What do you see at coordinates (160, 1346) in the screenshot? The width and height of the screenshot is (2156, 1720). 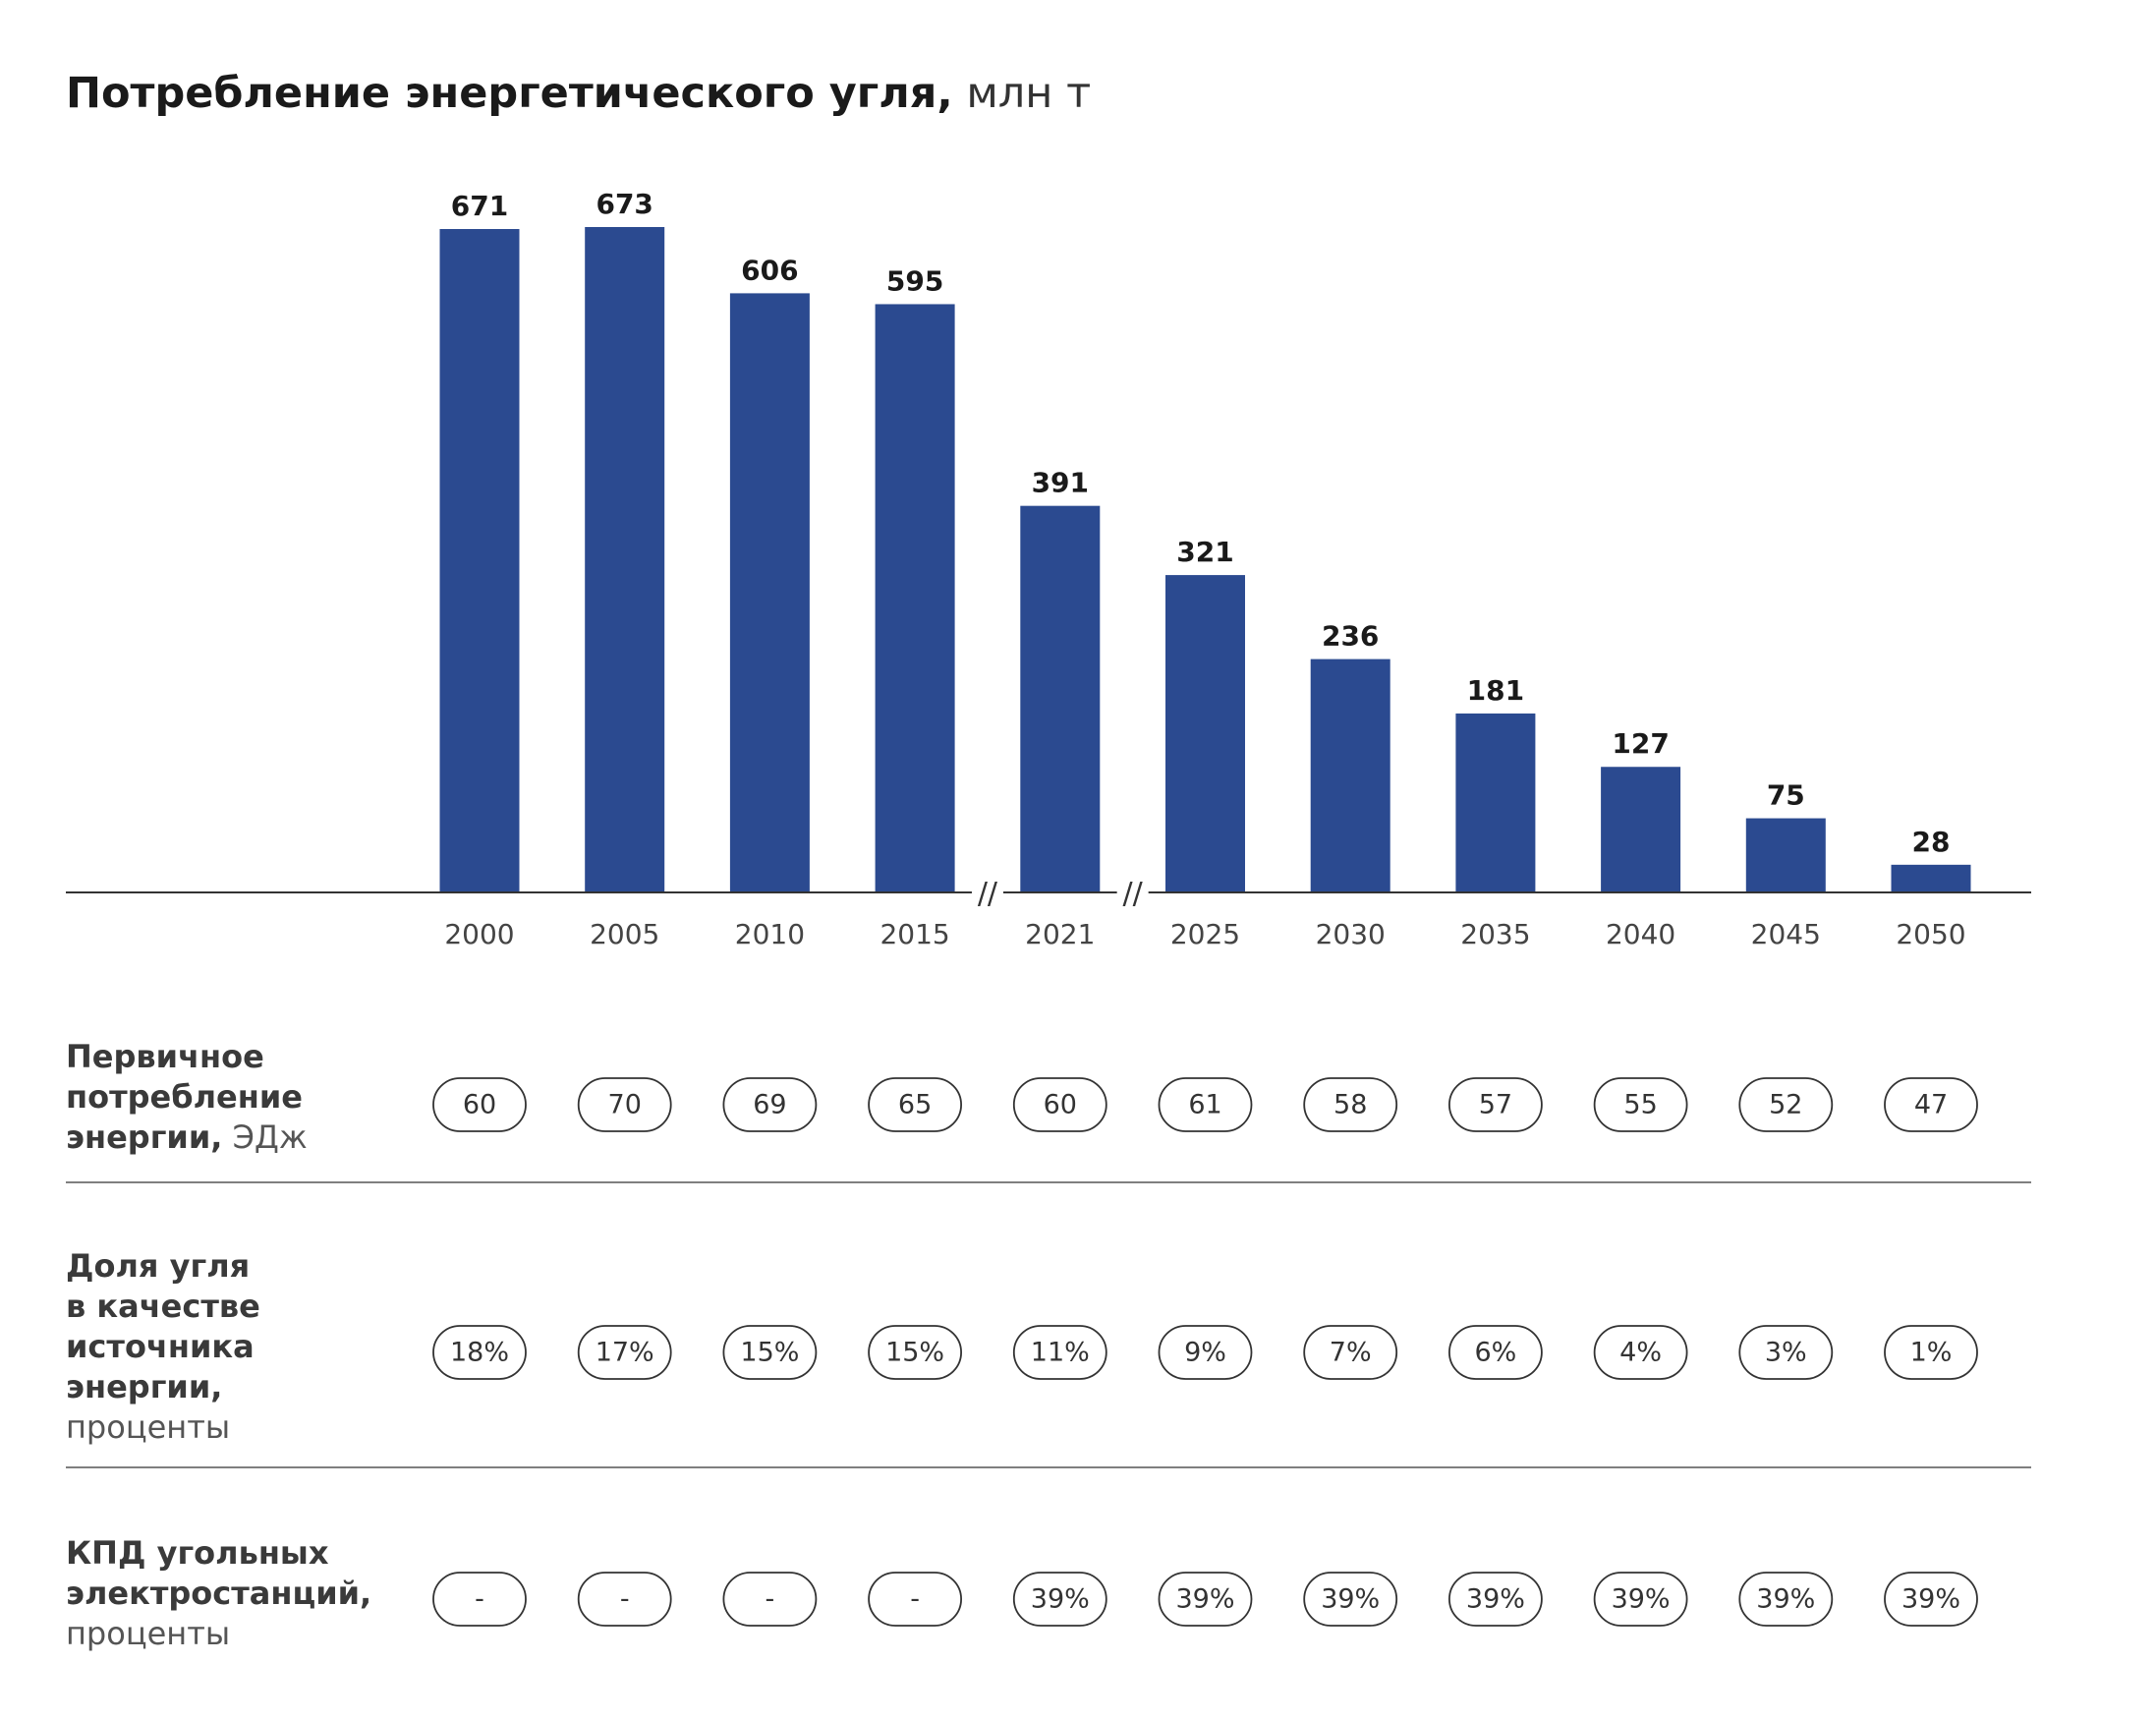 I see `row-2-label-bold-3: источника` at bounding box center [160, 1346].